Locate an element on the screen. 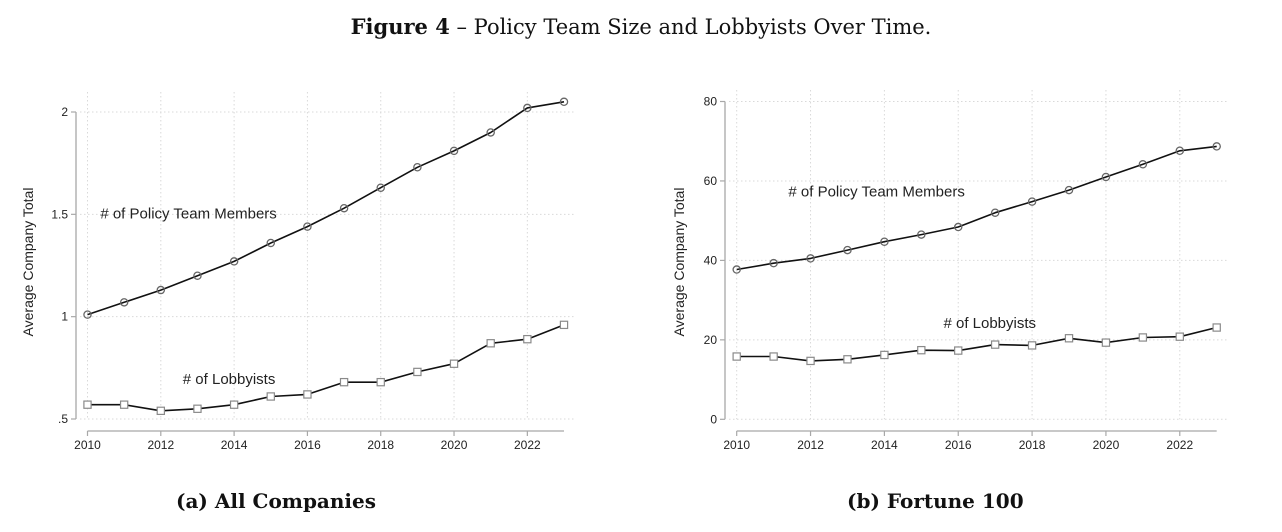  series-annotation: # of Lobbyists is located at coordinates (229, 379).